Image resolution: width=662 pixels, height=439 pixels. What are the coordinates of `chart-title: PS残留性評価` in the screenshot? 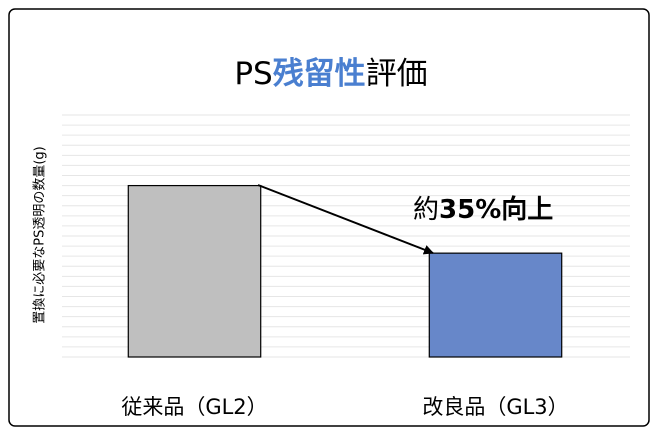 It's located at (330, 74).